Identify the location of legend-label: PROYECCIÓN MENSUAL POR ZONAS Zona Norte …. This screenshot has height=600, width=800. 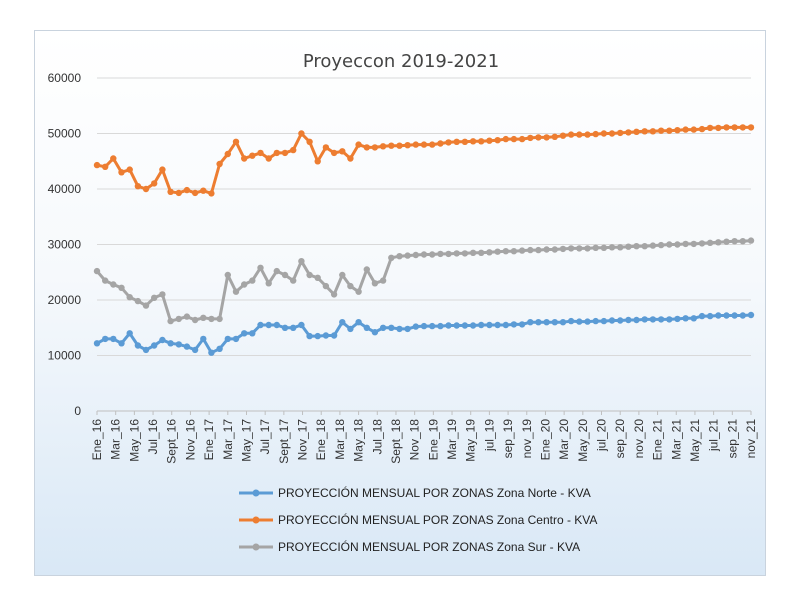
(434, 492).